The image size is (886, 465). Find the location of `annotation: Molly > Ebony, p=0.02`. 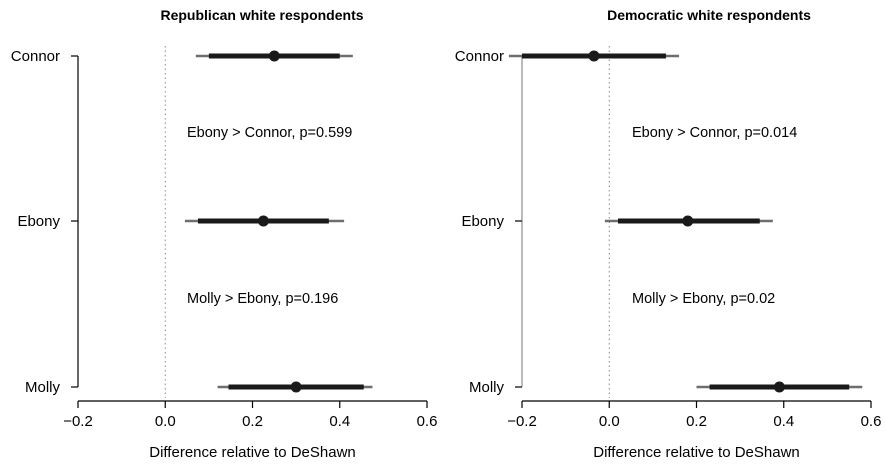

annotation: Molly > Ebony, p=0.02 is located at coordinates (703, 299).